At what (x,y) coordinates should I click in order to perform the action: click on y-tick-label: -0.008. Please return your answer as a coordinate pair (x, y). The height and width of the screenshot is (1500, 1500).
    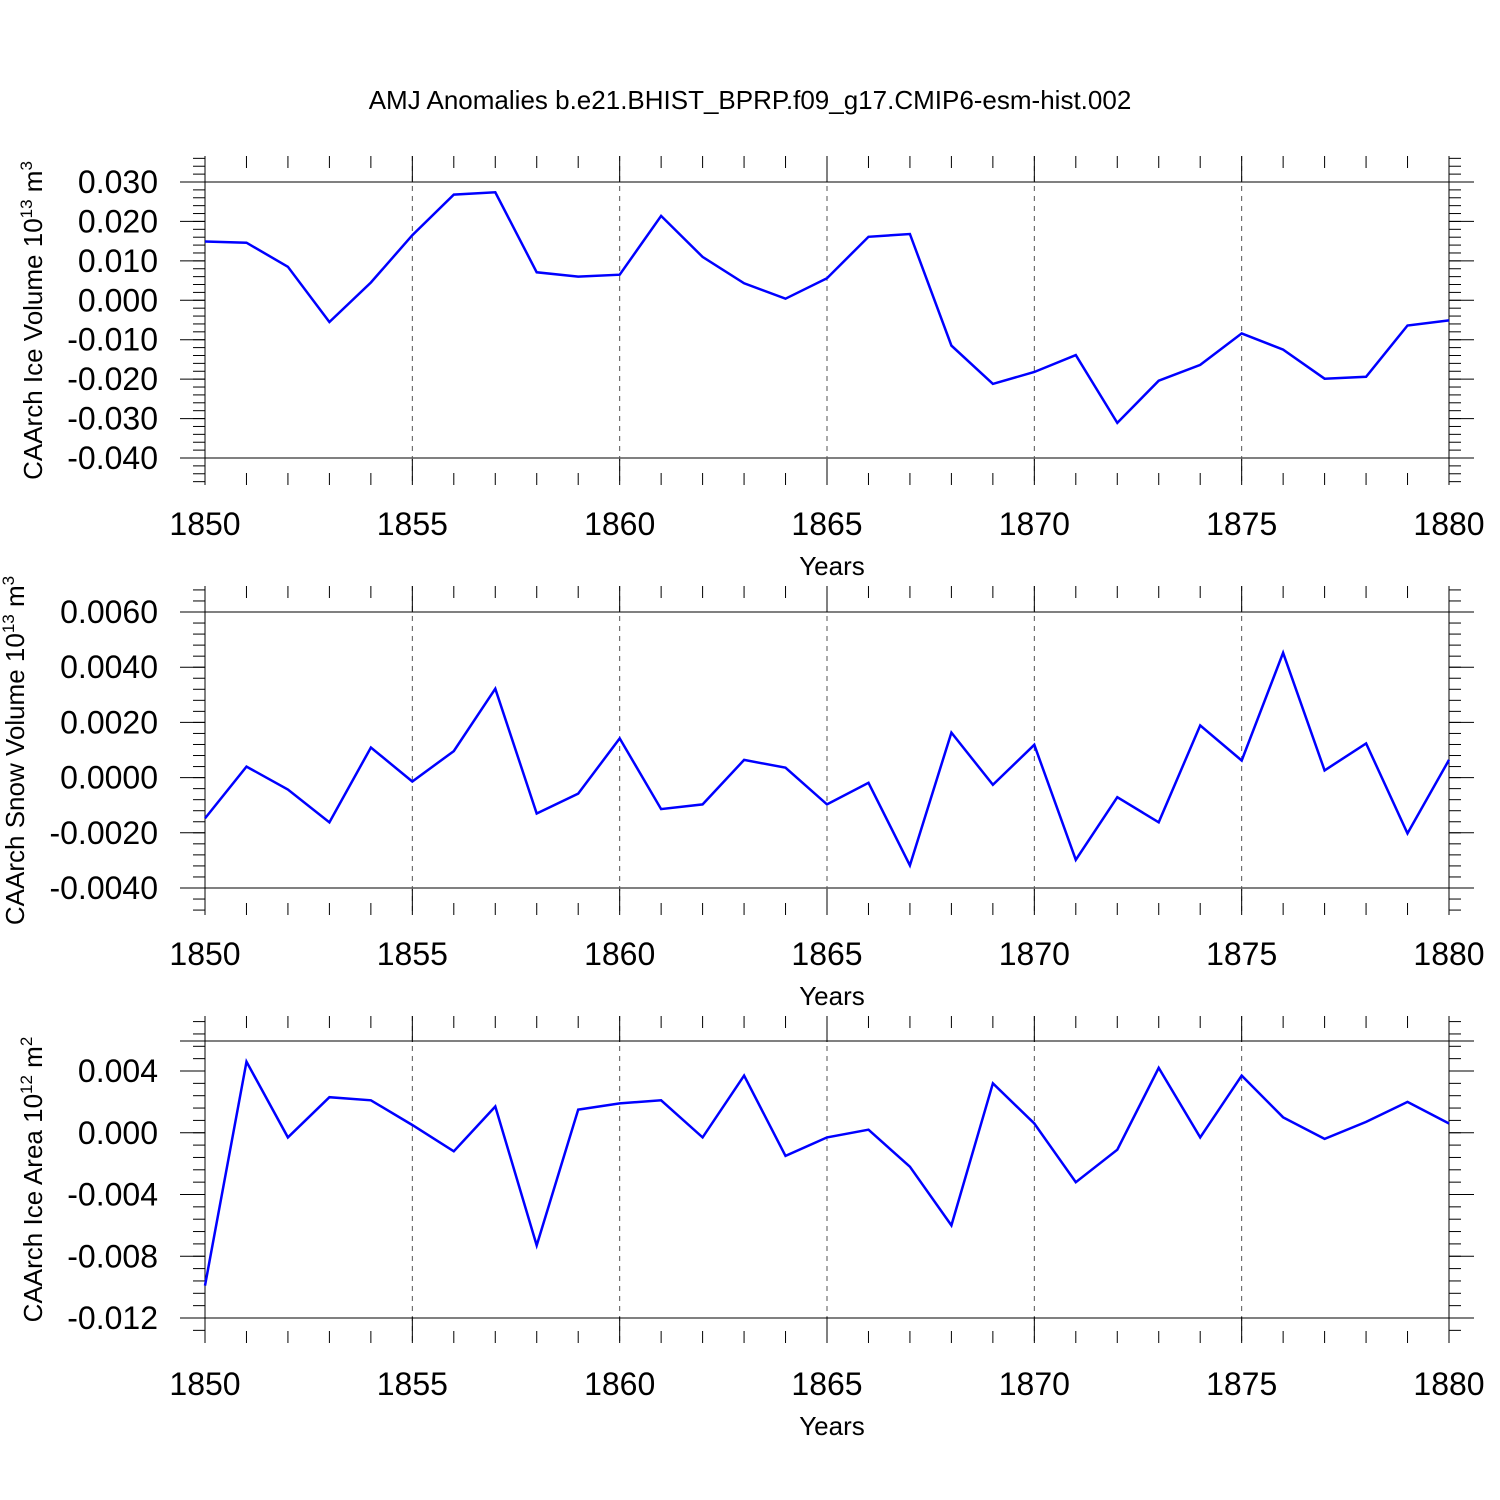
    Looking at the image, I should click on (112, 1256).